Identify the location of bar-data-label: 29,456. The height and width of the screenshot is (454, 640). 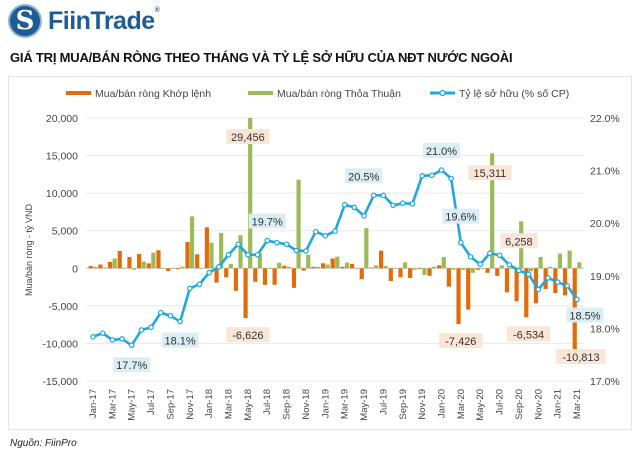
(248, 138).